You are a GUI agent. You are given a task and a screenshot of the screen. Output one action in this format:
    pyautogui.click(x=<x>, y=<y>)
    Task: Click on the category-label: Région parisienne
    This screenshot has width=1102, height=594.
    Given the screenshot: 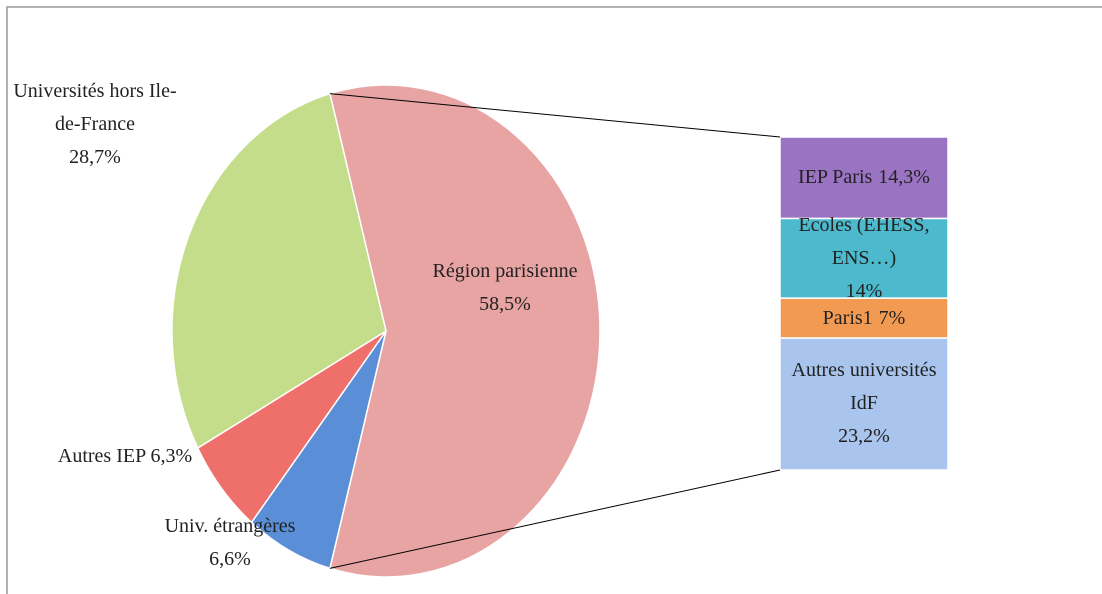 What is the action you would take?
    pyautogui.click(x=505, y=271)
    